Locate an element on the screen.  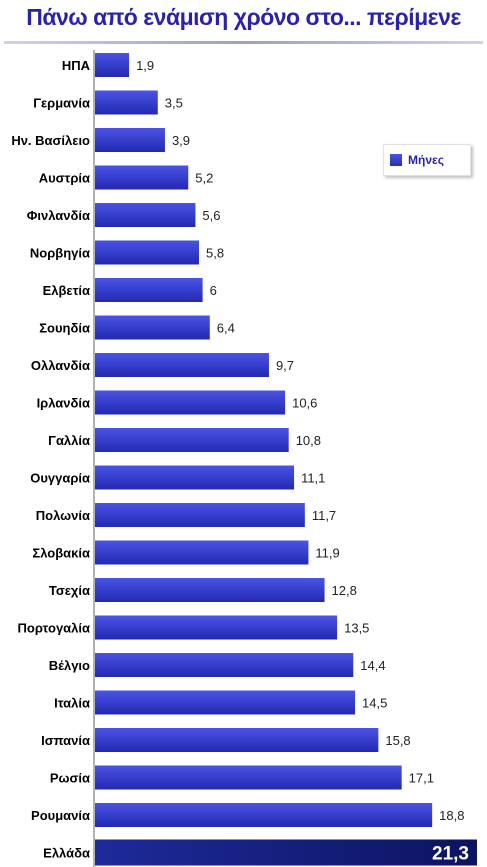
category-label: Ισπανία is located at coordinates (65, 740).